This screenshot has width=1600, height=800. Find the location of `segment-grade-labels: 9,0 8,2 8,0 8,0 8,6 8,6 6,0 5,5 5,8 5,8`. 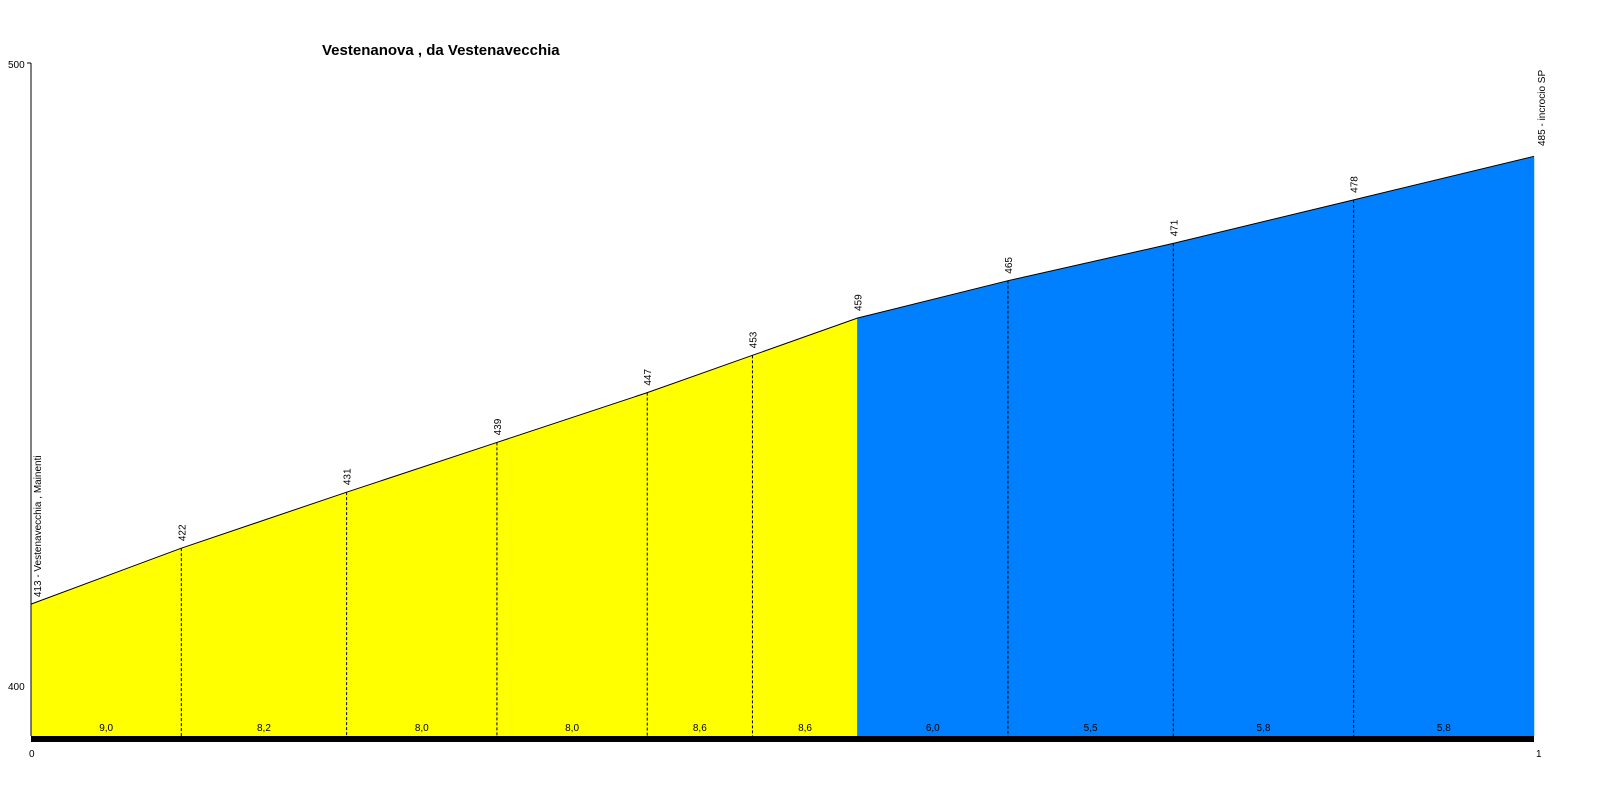

segment-grade-labels: 9,0 8,2 8,0 8,0 8,6 8,6 6,0 5,5 5,8 5,8 is located at coordinates (775, 728).